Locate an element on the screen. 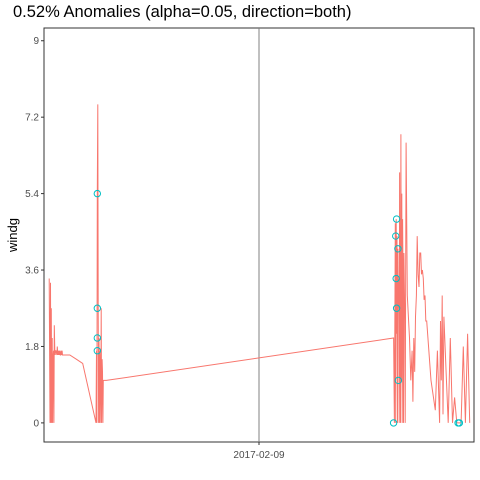 This screenshot has height=480, width=480. y-tick-label: 1.8 is located at coordinates (32, 347).